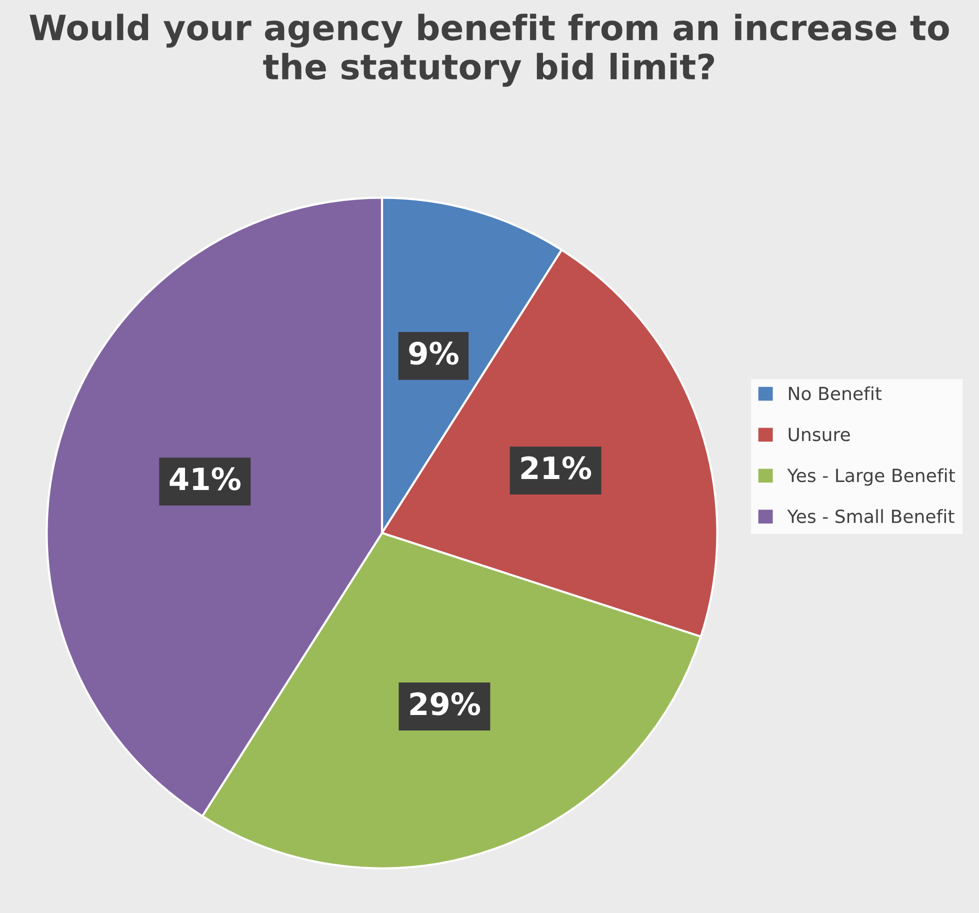 The width and height of the screenshot is (979, 913). What do you see at coordinates (489, 50) in the screenshot?
I see `chart-title: Would your agency benefit from an increase to the statutory bid limit?` at bounding box center [489, 50].